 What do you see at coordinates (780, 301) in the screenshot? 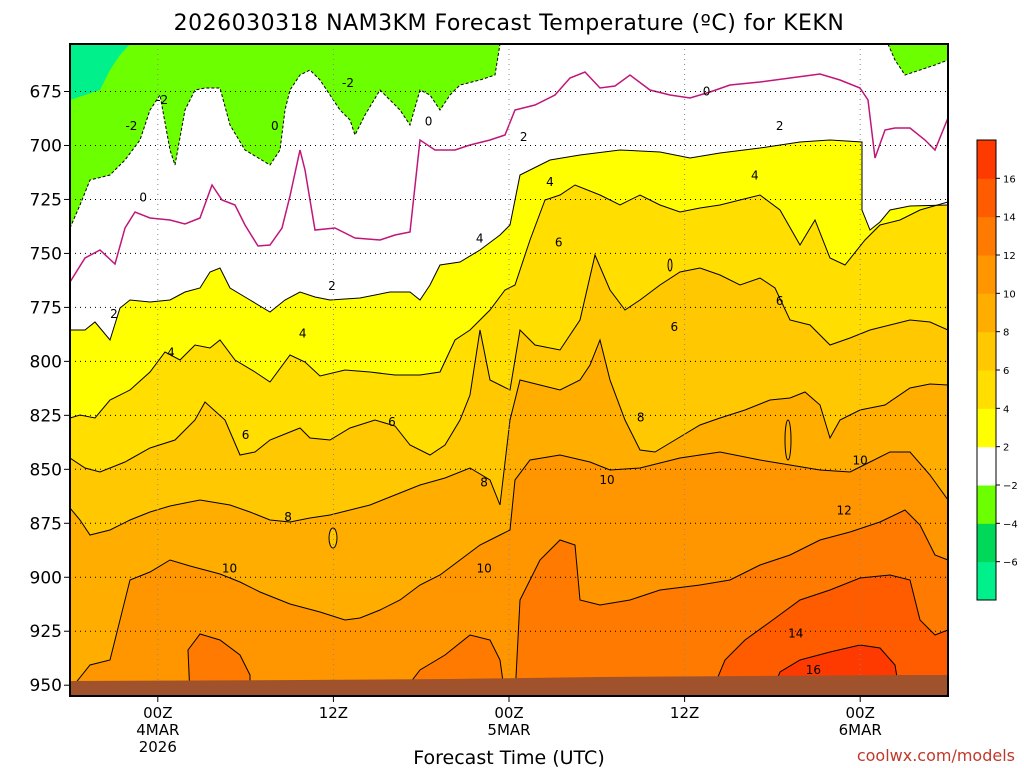
I see `contour-label-17: 6` at bounding box center [780, 301].